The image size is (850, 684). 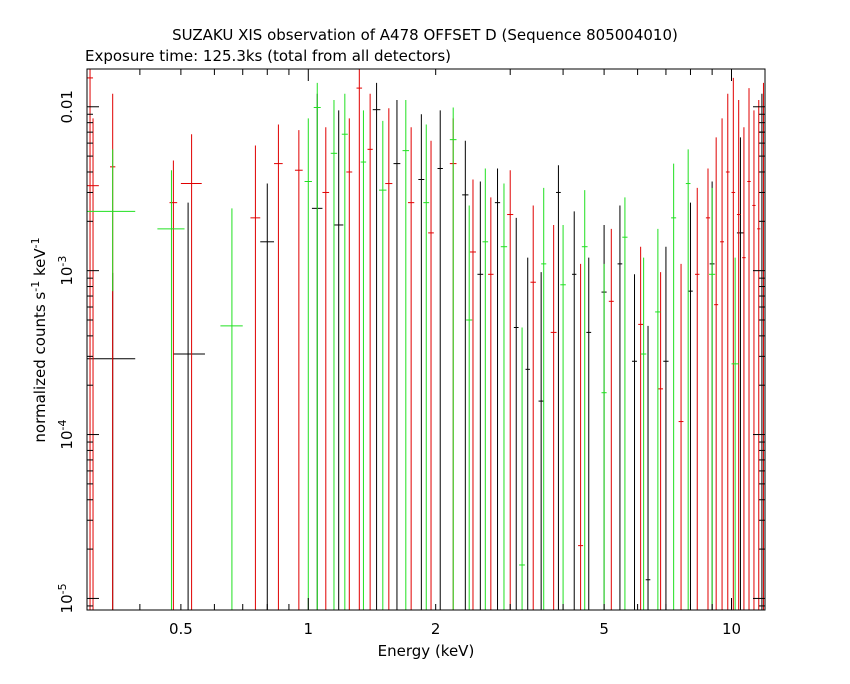 I want to click on y-axis-label-main: normalized counts s, so click(x=40, y=367).